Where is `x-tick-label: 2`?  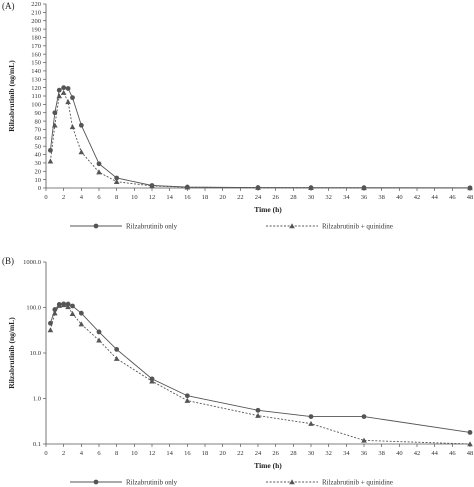
x-tick-label: 2 is located at coordinates (63, 197).